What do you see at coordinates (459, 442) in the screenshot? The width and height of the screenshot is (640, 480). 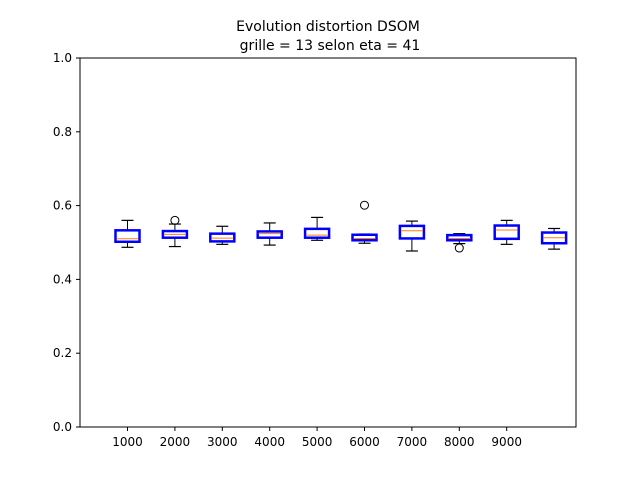 I see `x-tick-label: 8000` at bounding box center [459, 442].